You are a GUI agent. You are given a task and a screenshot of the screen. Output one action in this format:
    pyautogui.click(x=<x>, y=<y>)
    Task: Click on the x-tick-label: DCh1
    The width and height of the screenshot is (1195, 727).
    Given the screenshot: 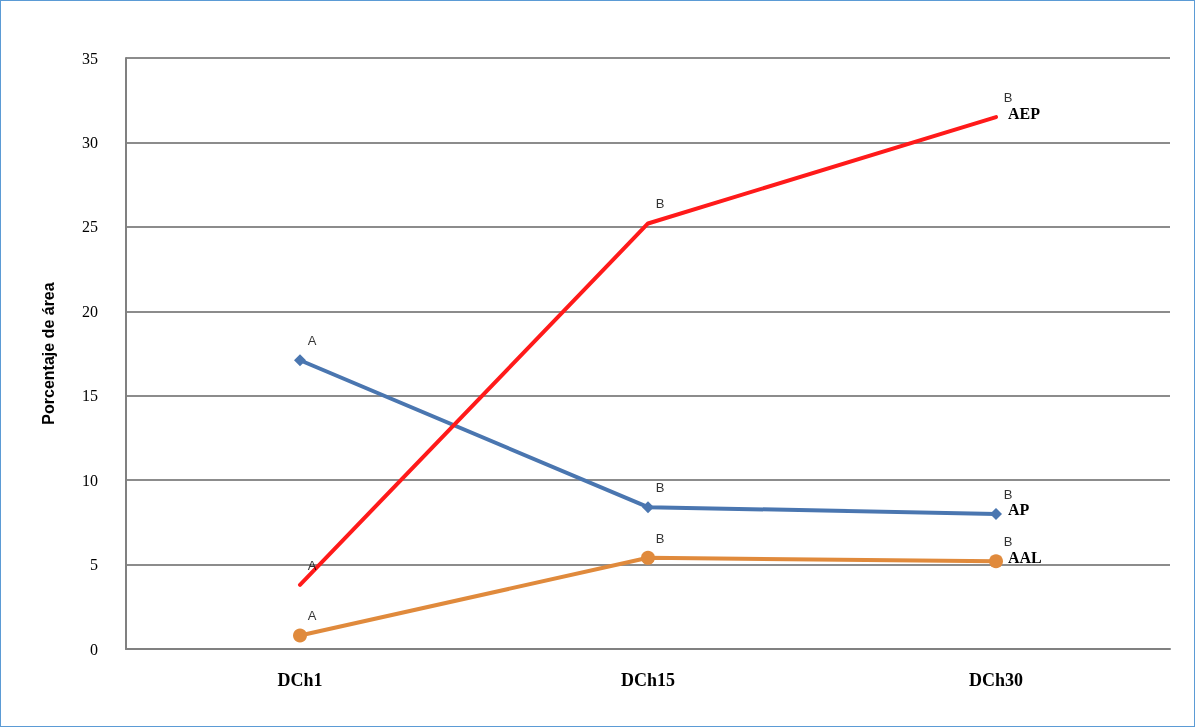 What is the action you would take?
    pyautogui.click(x=300, y=680)
    